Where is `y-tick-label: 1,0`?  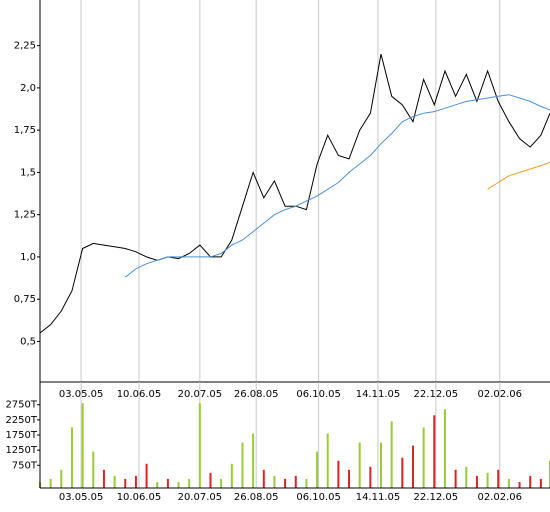
y-tick-label: 1,0 is located at coordinates (28, 257).